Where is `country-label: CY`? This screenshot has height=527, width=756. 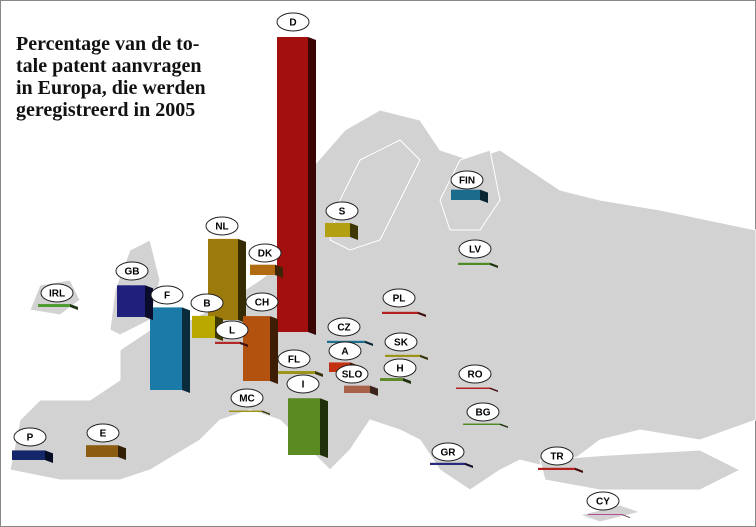 country-label: CY is located at coordinates (603, 502).